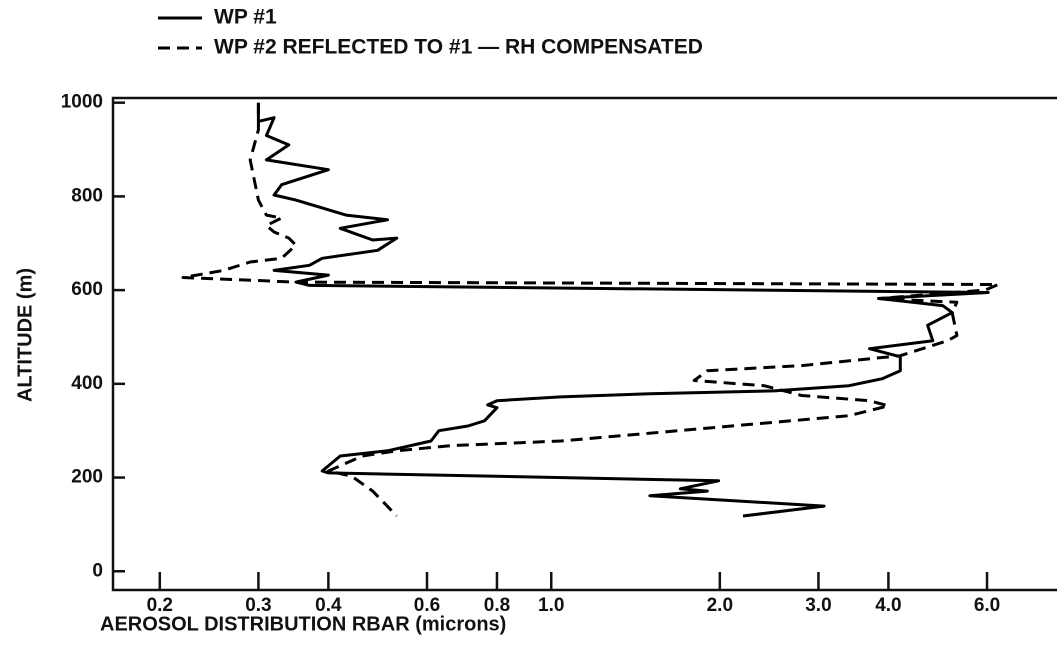  What do you see at coordinates (25, 335) in the screenshot?
I see `y-axis-title: ALTITUDE (m)` at bounding box center [25, 335].